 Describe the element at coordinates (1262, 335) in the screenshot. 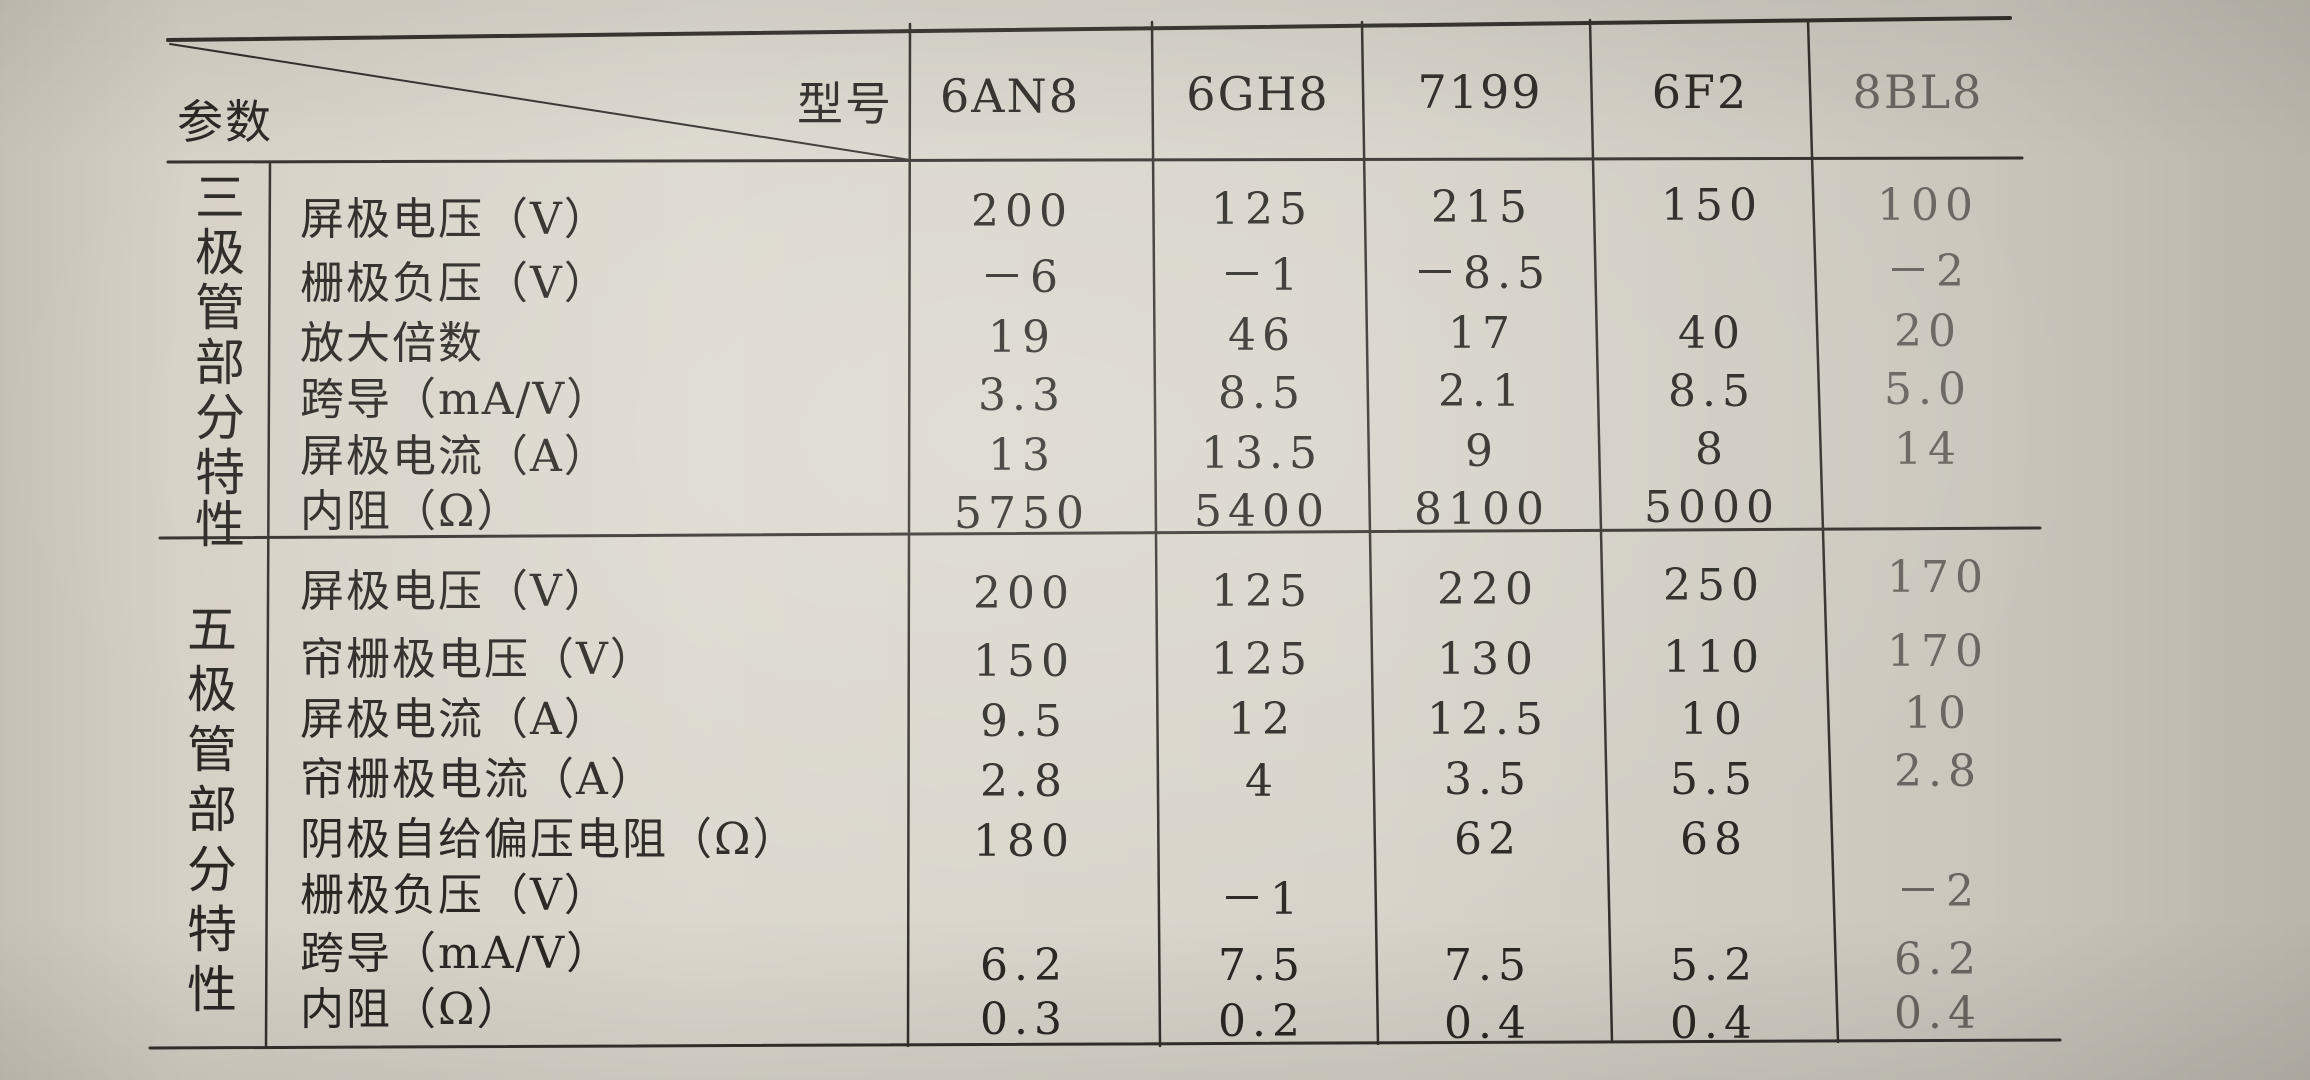

I see `table-cell: 46` at that location.